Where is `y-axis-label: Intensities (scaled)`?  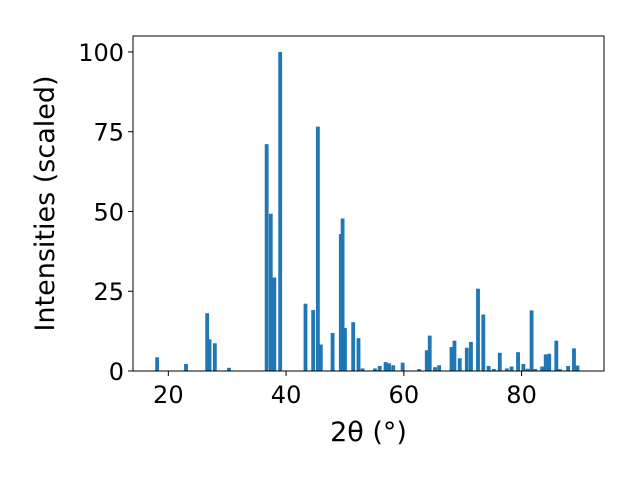
y-axis-label: Intensities (scaled) is located at coordinates (45, 203).